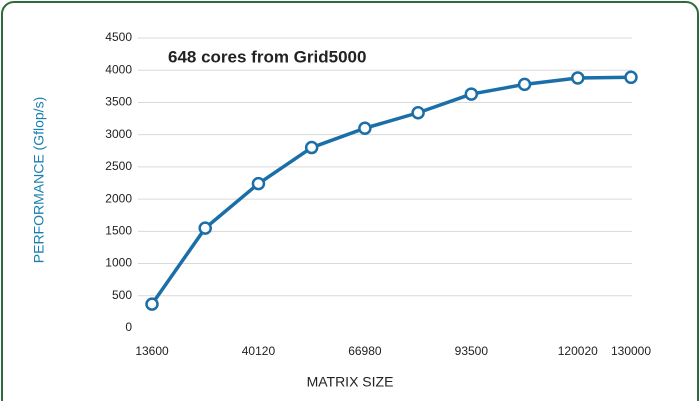 The height and width of the screenshot is (406, 700). What do you see at coordinates (39, 180) in the screenshot?
I see `y-axis-label: PERFORMANCE (Gflop/s)` at bounding box center [39, 180].